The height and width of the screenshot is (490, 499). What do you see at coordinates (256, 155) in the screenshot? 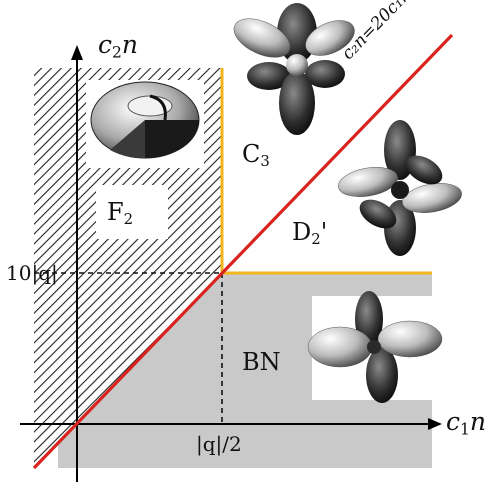
I see `phase-label-c3: C3` at bounding box center [256, 155].